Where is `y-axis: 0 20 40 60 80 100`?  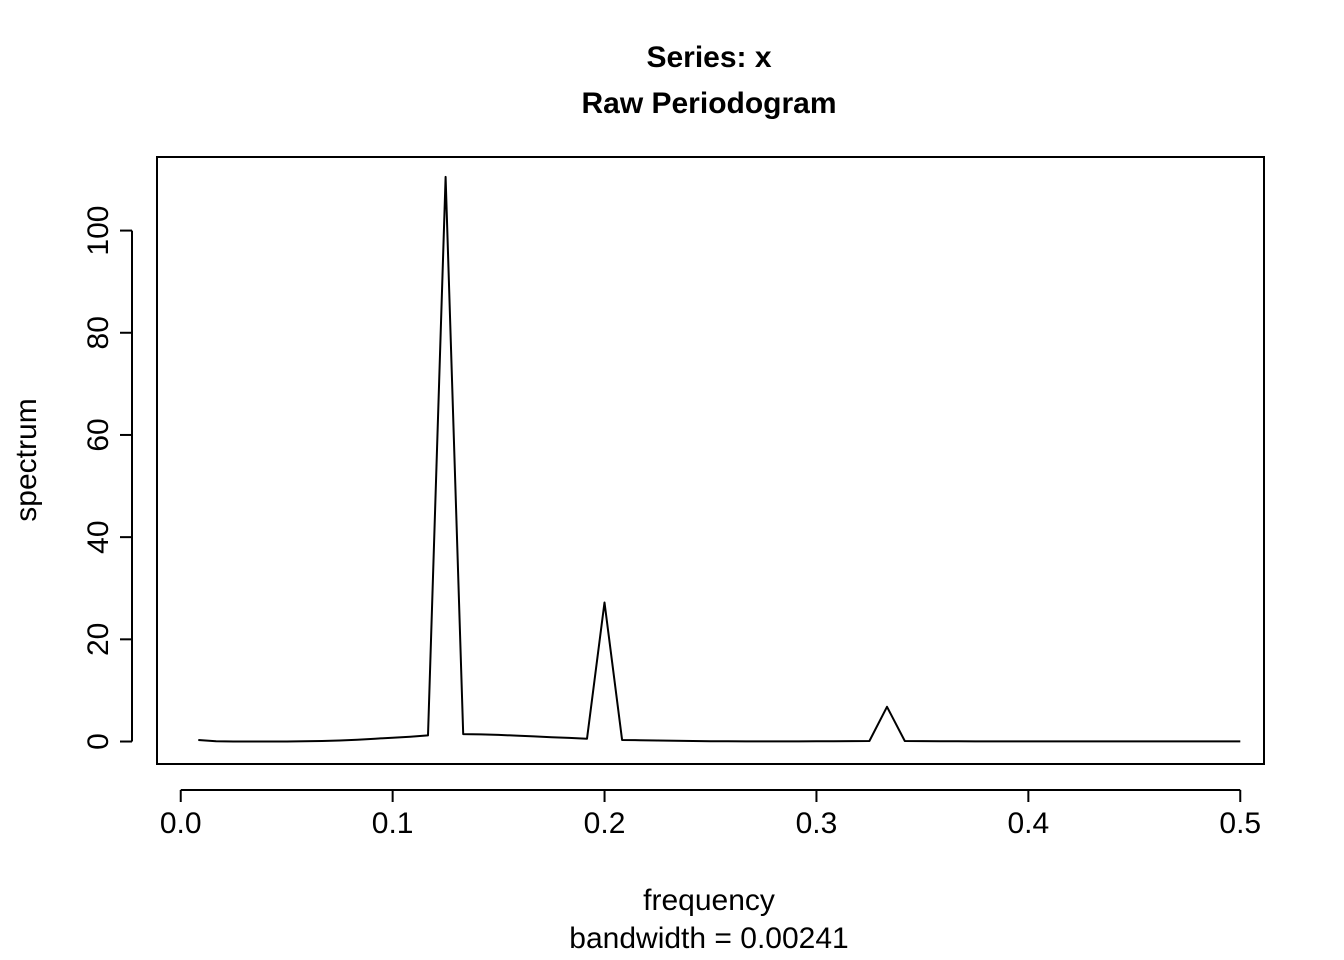 y-axis: 0 20 40 60 80 100 is located at coordinates (107, 478).